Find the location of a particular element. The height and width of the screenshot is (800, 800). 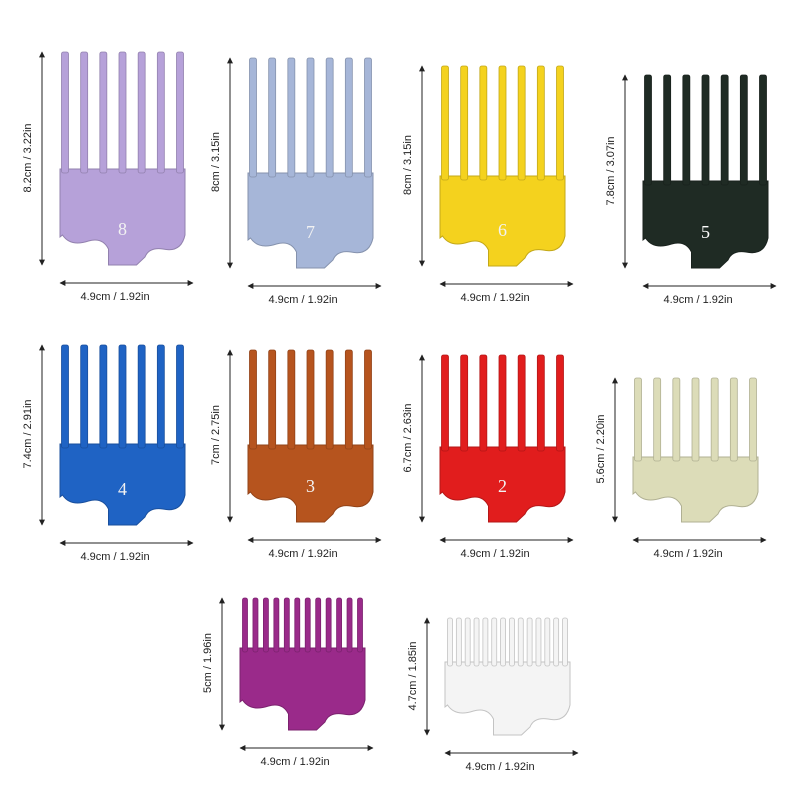

guide-number: 5 is located at coordinates (705, 232).